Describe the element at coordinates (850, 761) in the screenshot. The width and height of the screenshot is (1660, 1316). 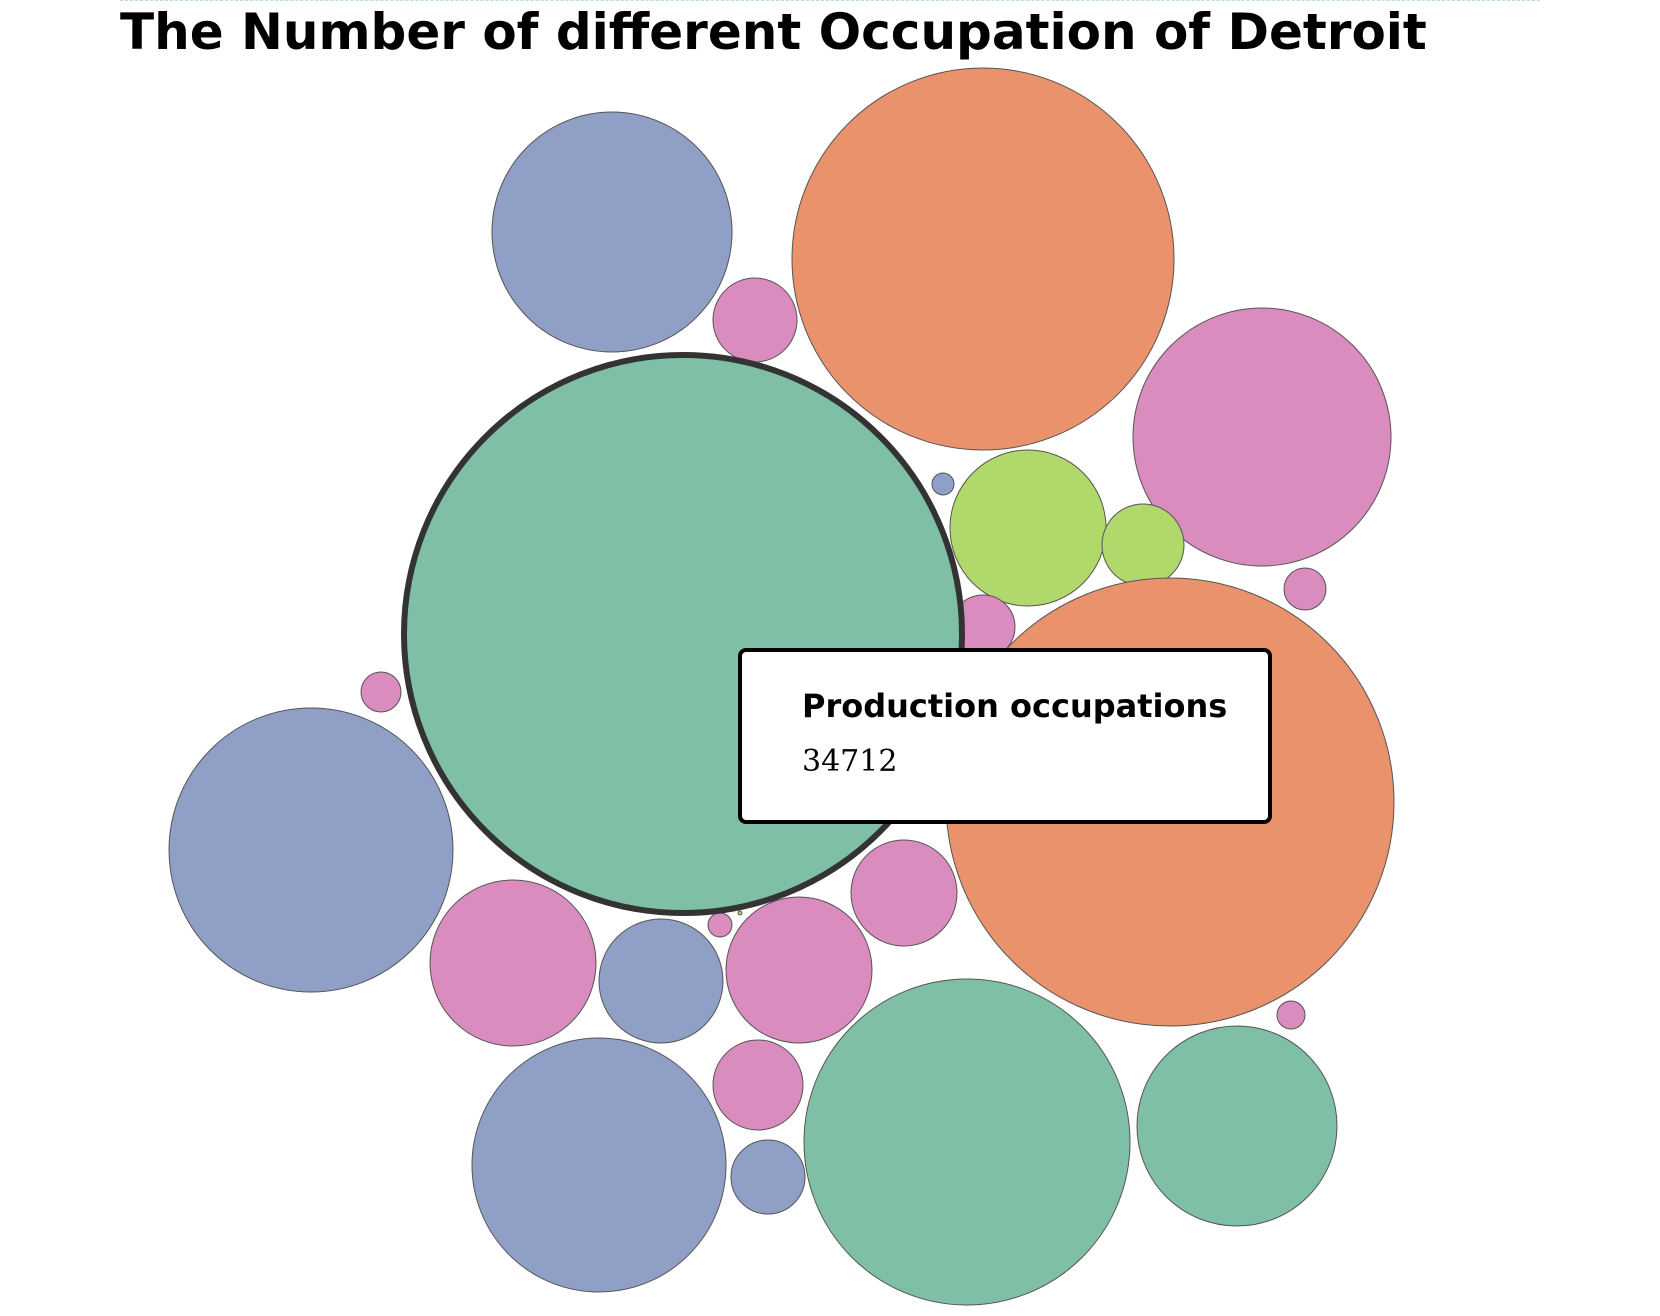
I see `tooltip-value: 34712` at that location.